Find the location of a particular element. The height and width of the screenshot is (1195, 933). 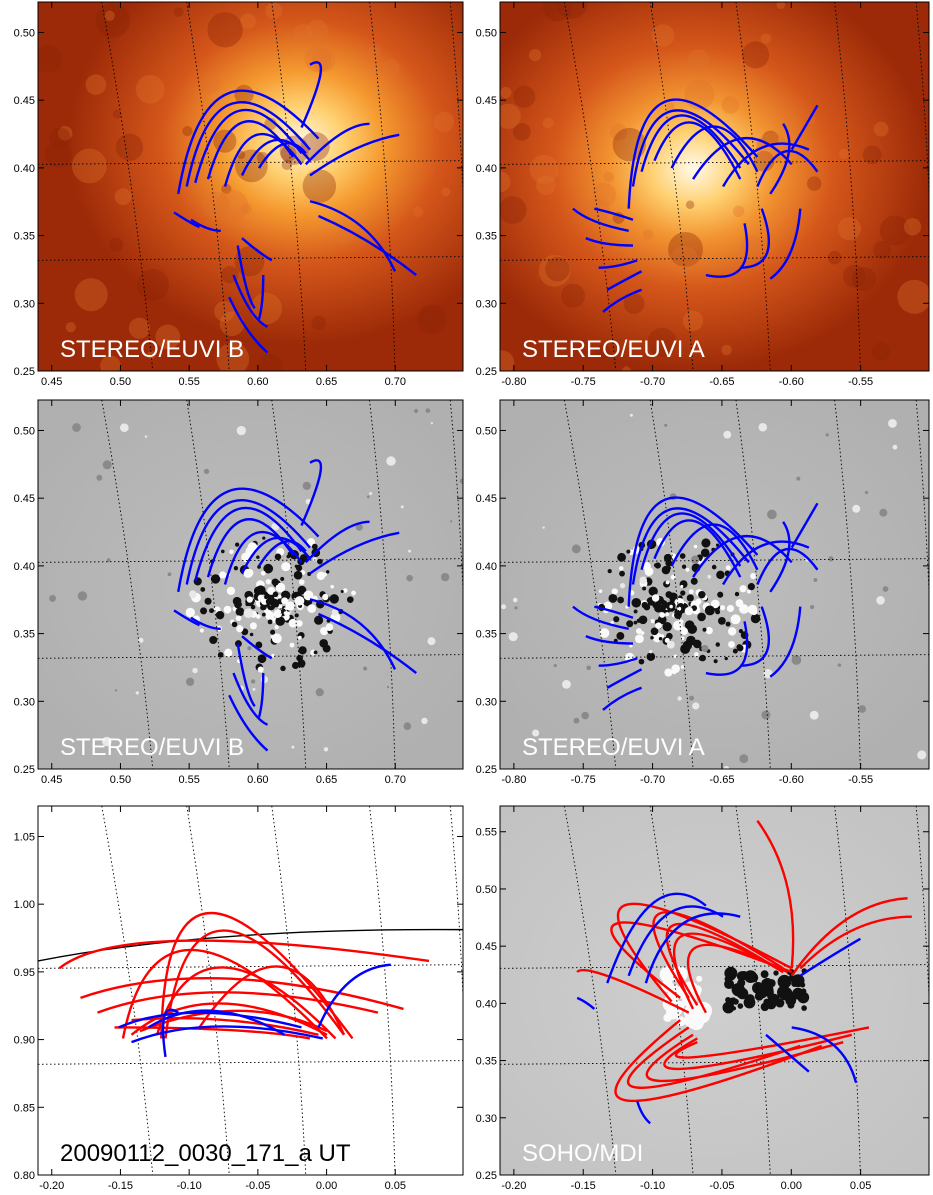

magnetogram is located at coordinates (714, 990).